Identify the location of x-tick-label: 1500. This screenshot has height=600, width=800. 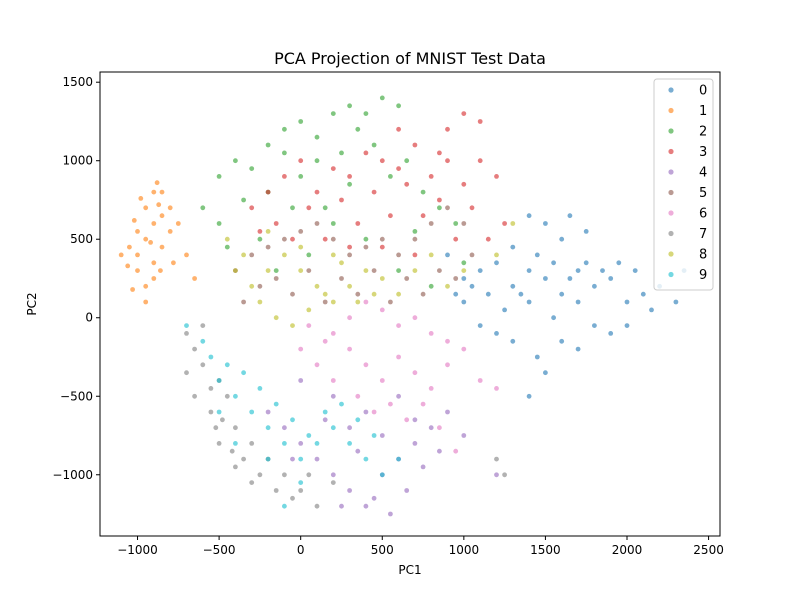
(545, 550).